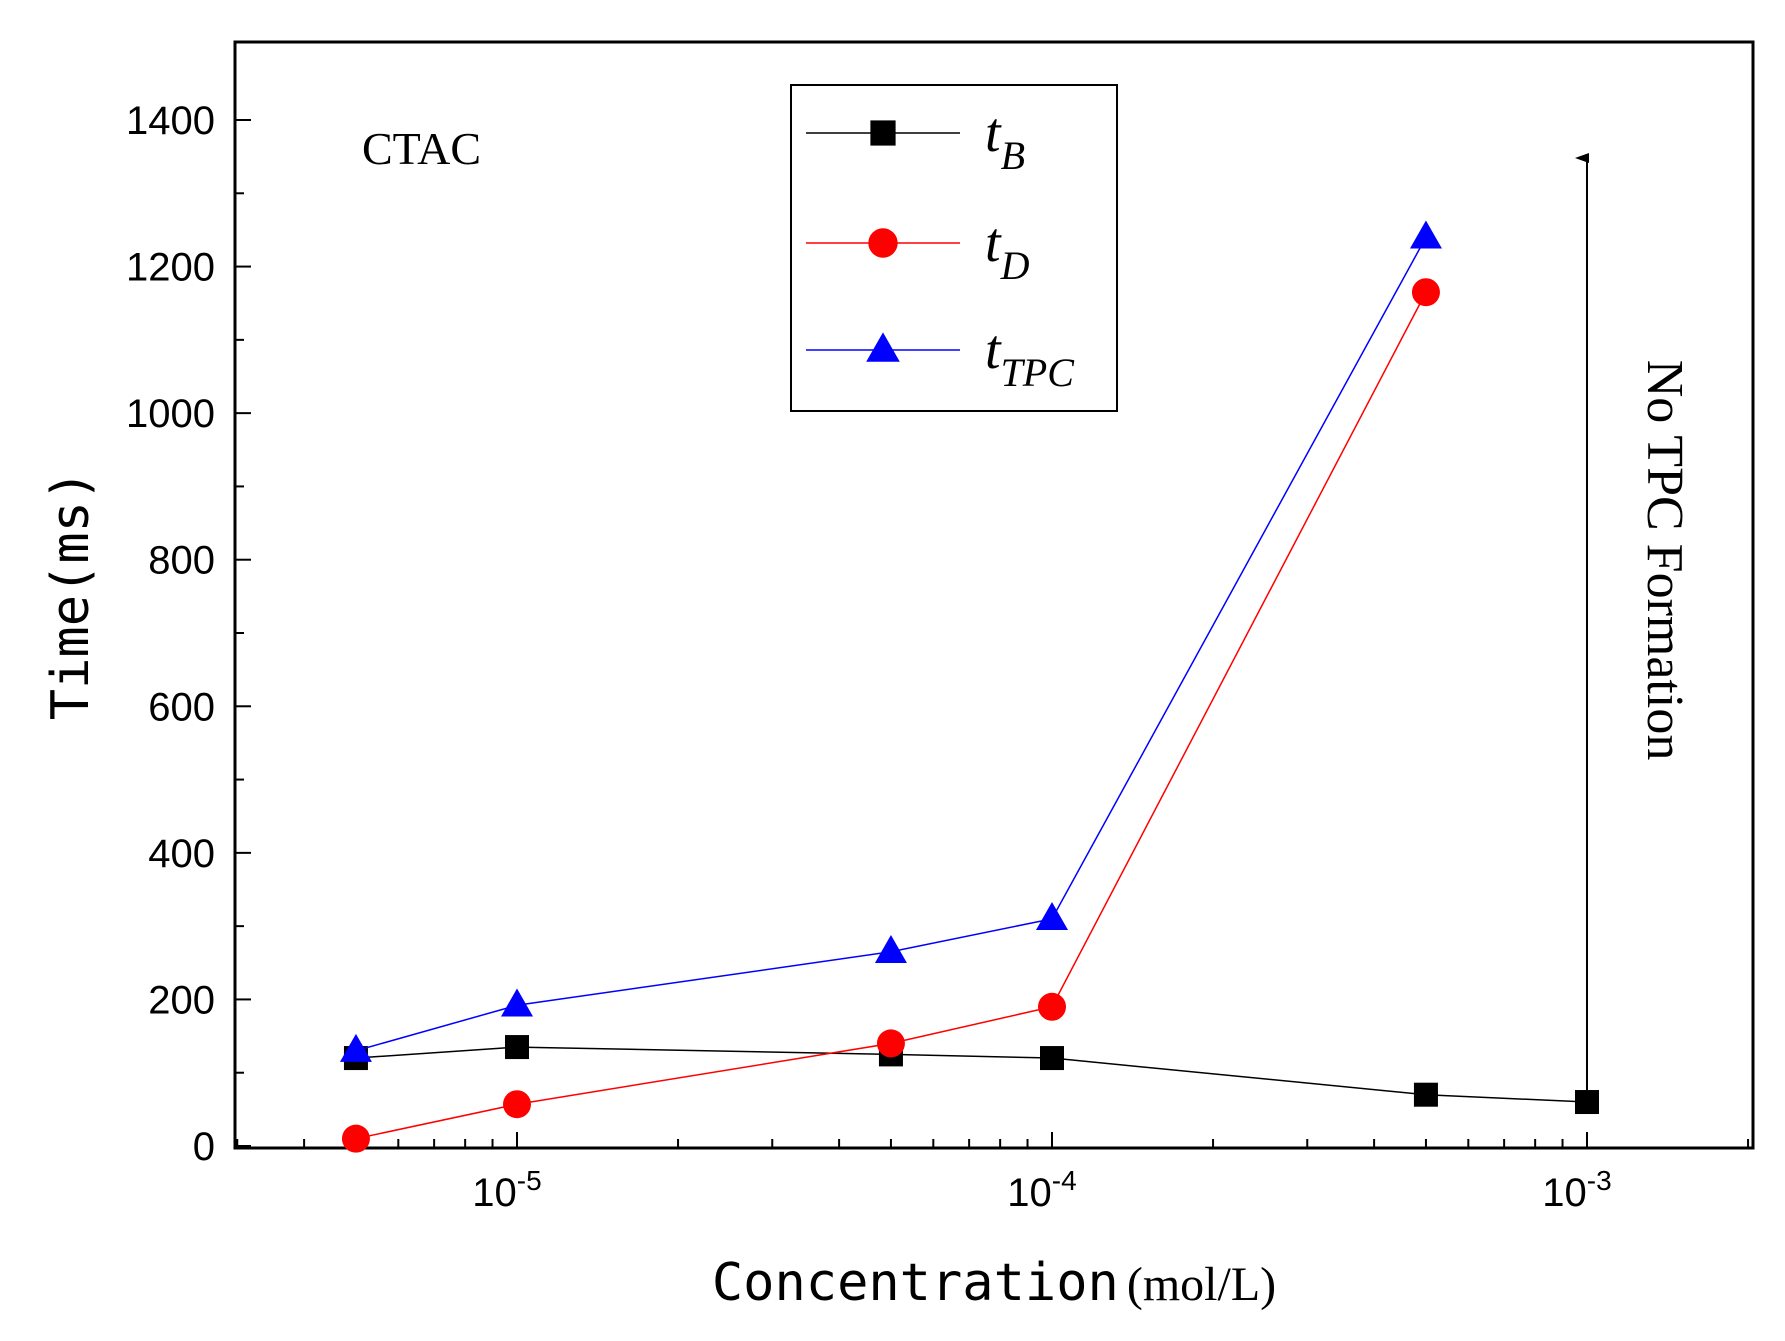 The width and height of the screenshot is (1785, 1341). What do you see at coordinates (883, 133) in the screenshot?
I see `legend-marker-tB` at bounding box center [883, 133].